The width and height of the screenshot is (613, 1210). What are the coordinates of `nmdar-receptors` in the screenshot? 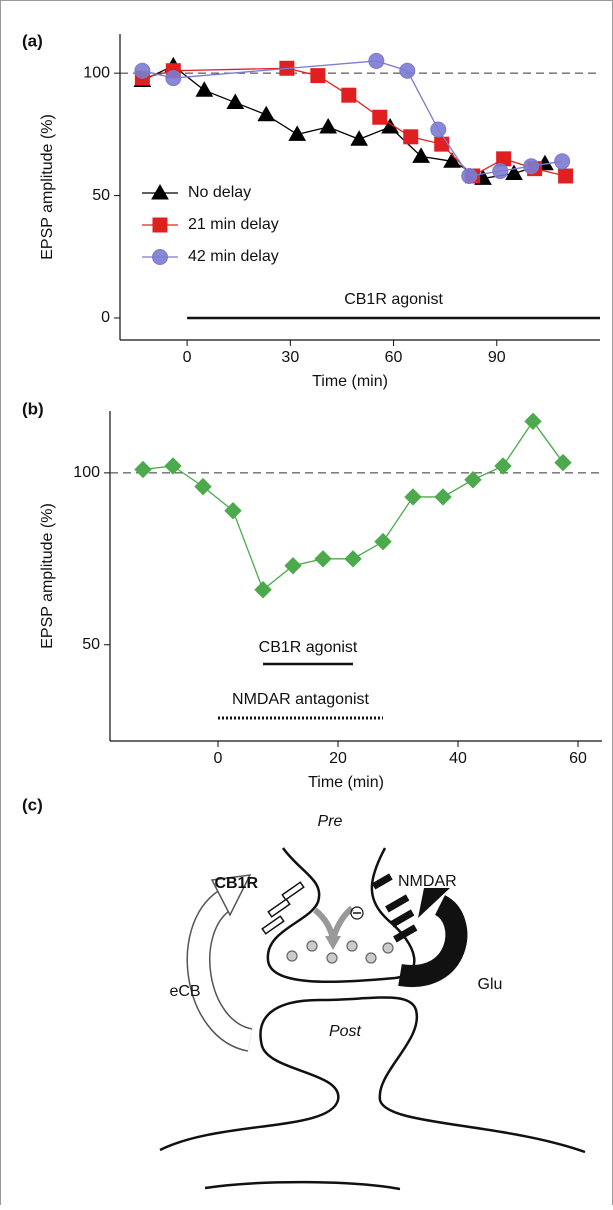 It's located at (394, 908).